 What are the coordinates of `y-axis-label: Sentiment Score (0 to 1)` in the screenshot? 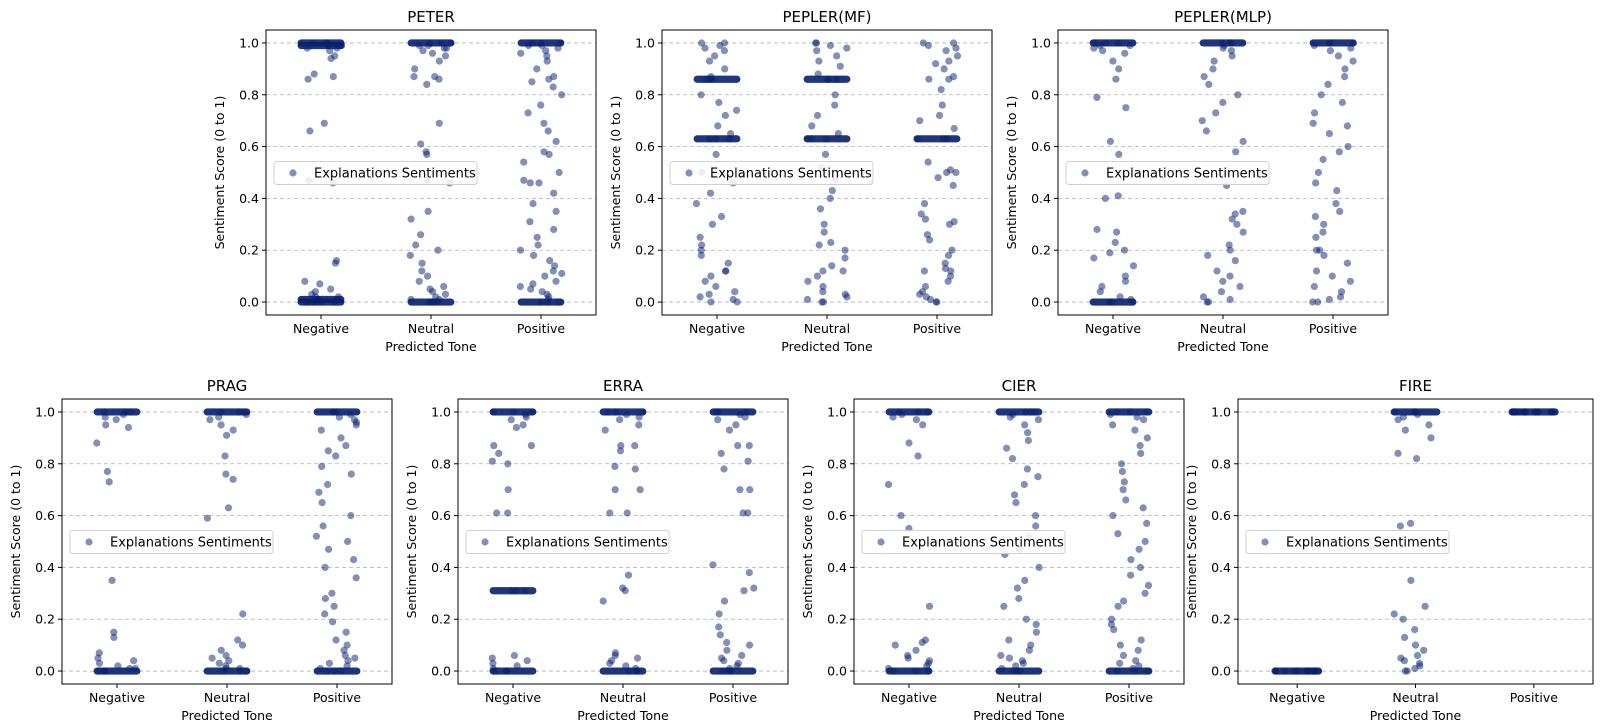 It's located at (1011, 173).